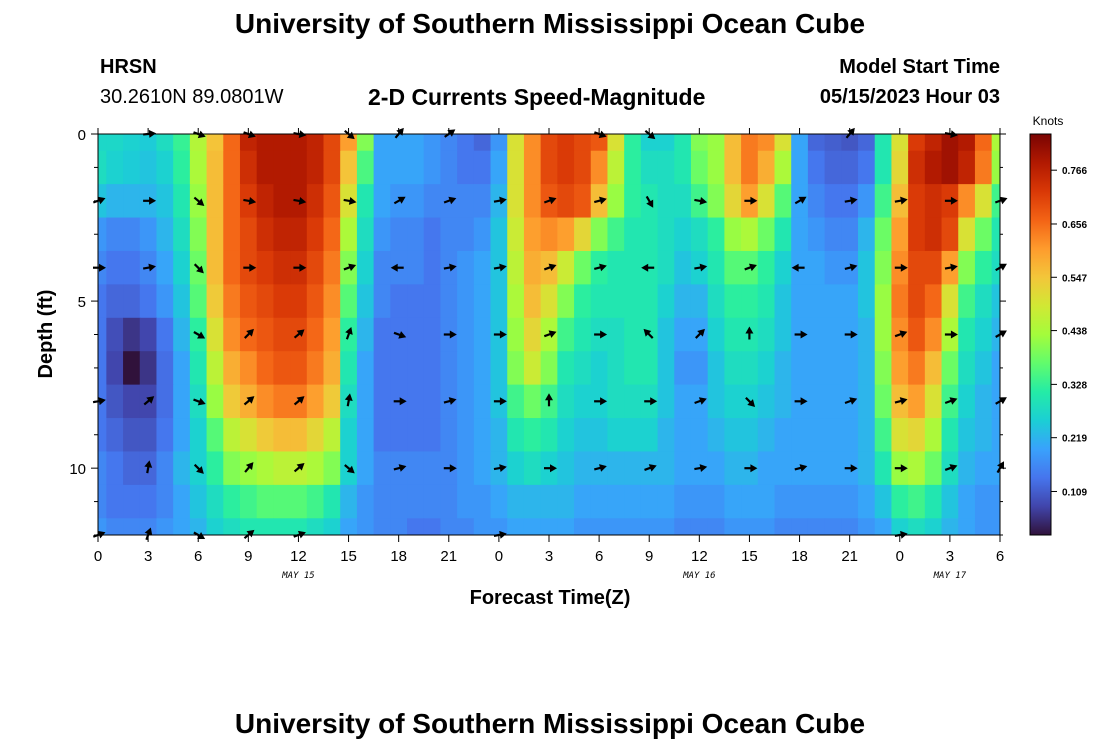  What do you see at coordinates (248, 556) in the screenshot?
I see `x-tick-label: 9` at bounding box center [248, 556].